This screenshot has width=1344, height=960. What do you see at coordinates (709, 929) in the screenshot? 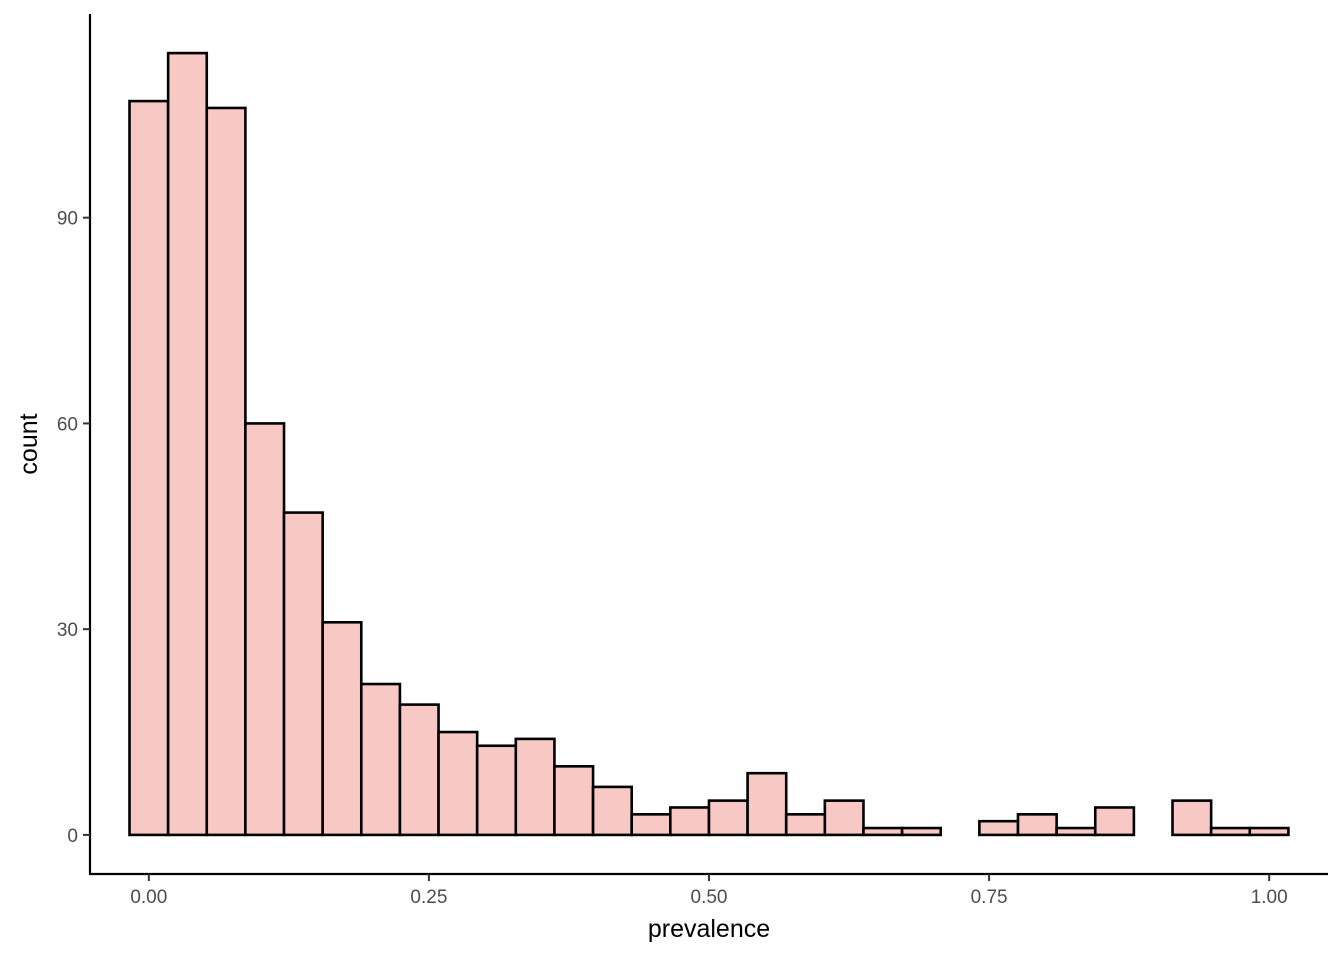
I see `x-axis-title: prevalence` at bounding box center [709, 929].